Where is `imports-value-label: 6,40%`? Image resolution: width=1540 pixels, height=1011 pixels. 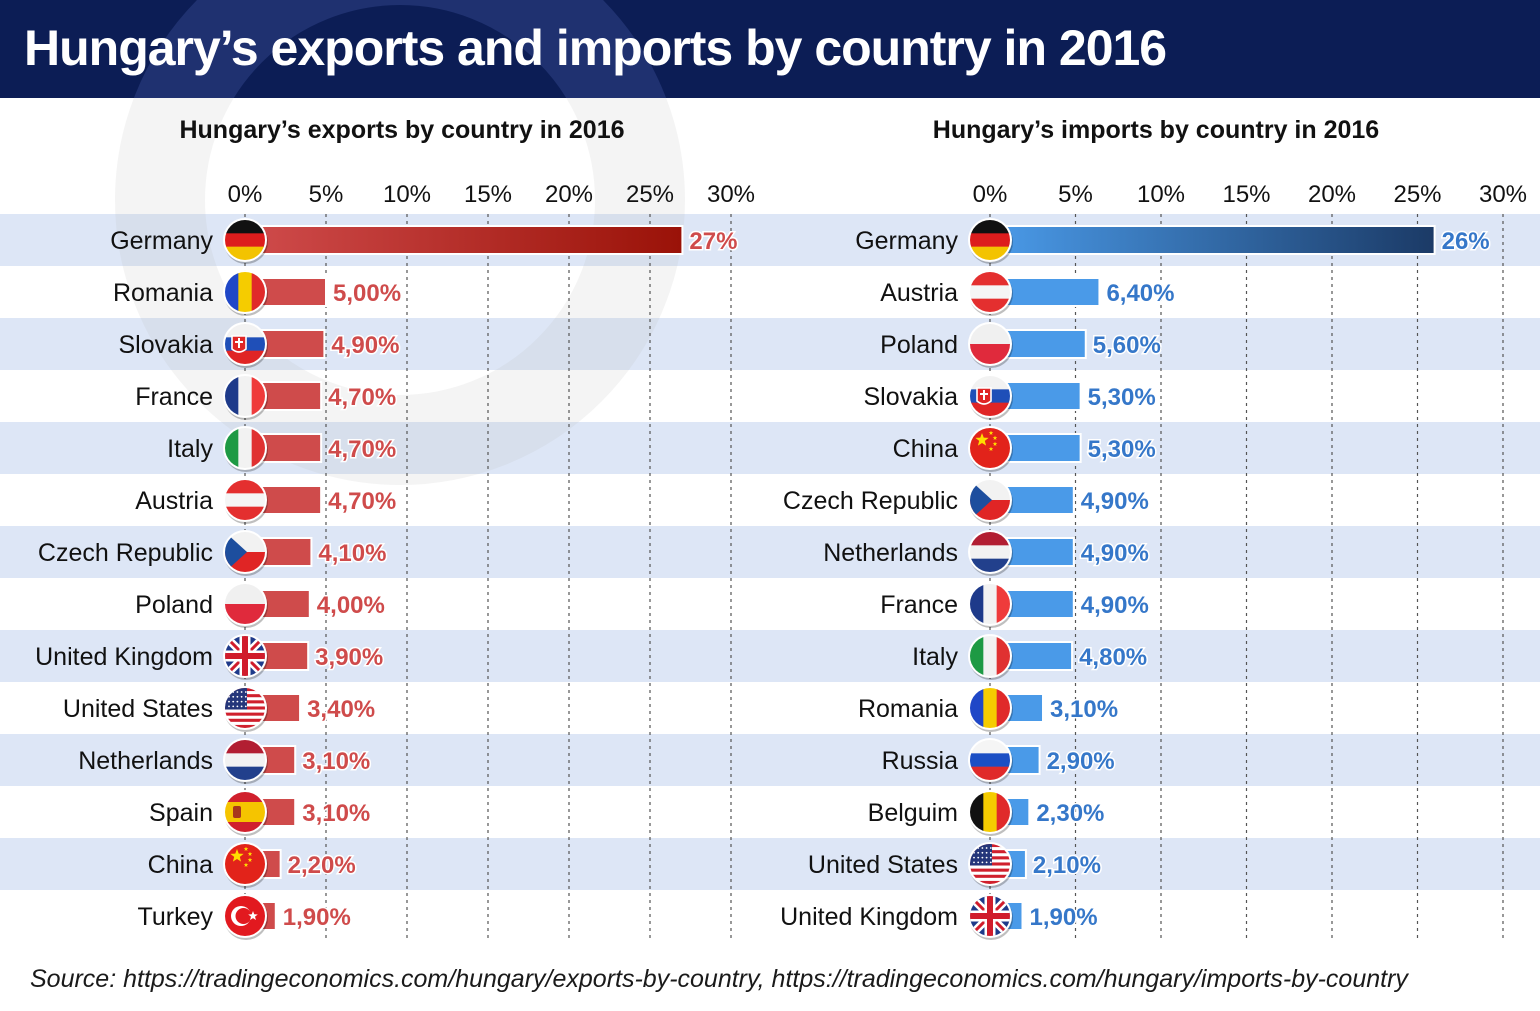 imports-value-label: 6,40% is located at coordinates (1140, 293).